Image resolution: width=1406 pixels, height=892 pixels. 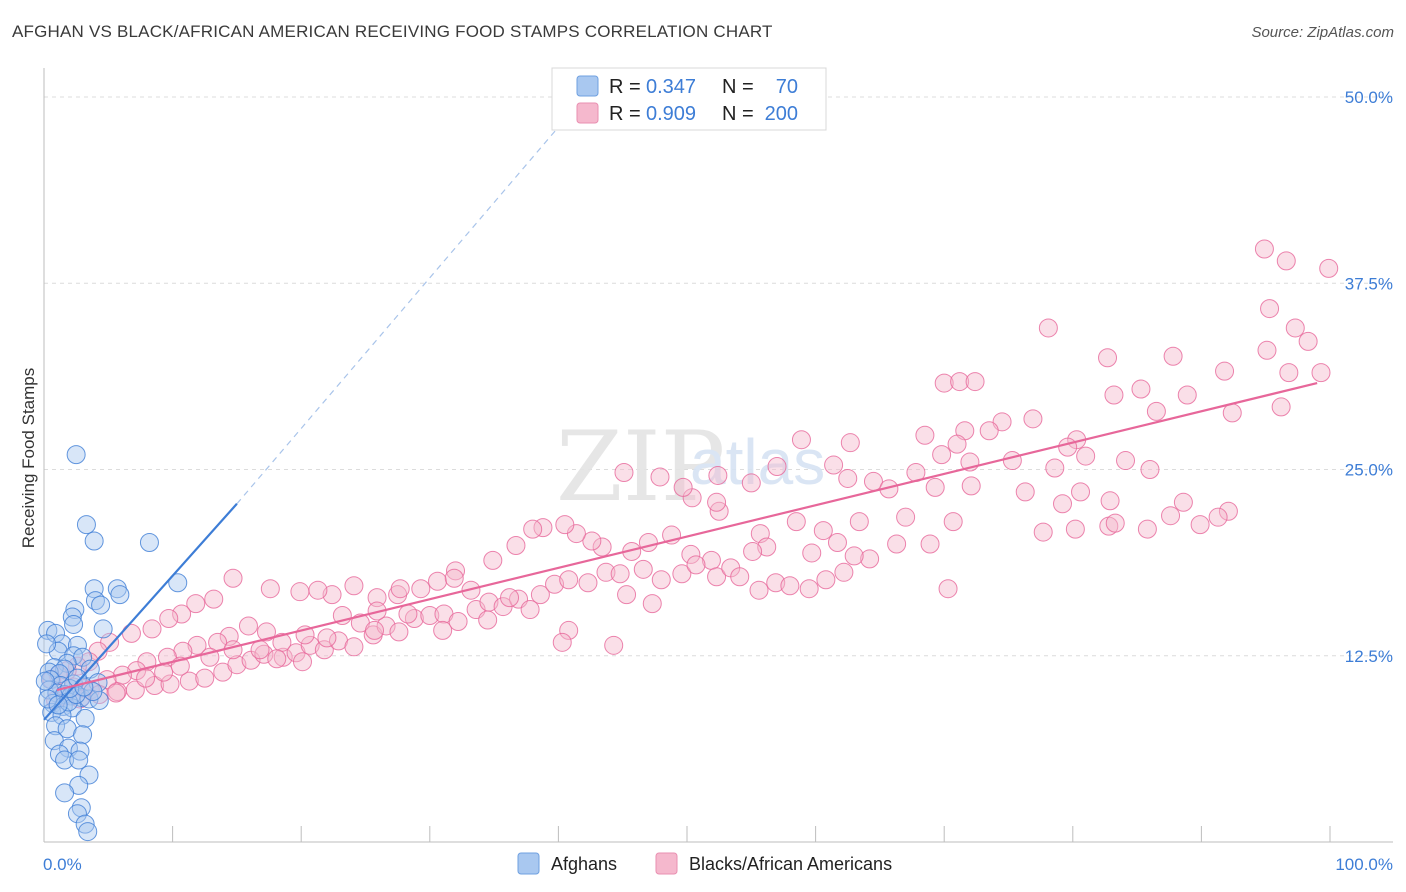 What do you see at coordinates (738, 114) in the screenshot?
I see `legend-n-label-pink: N =` at bounding box center [738, 114].